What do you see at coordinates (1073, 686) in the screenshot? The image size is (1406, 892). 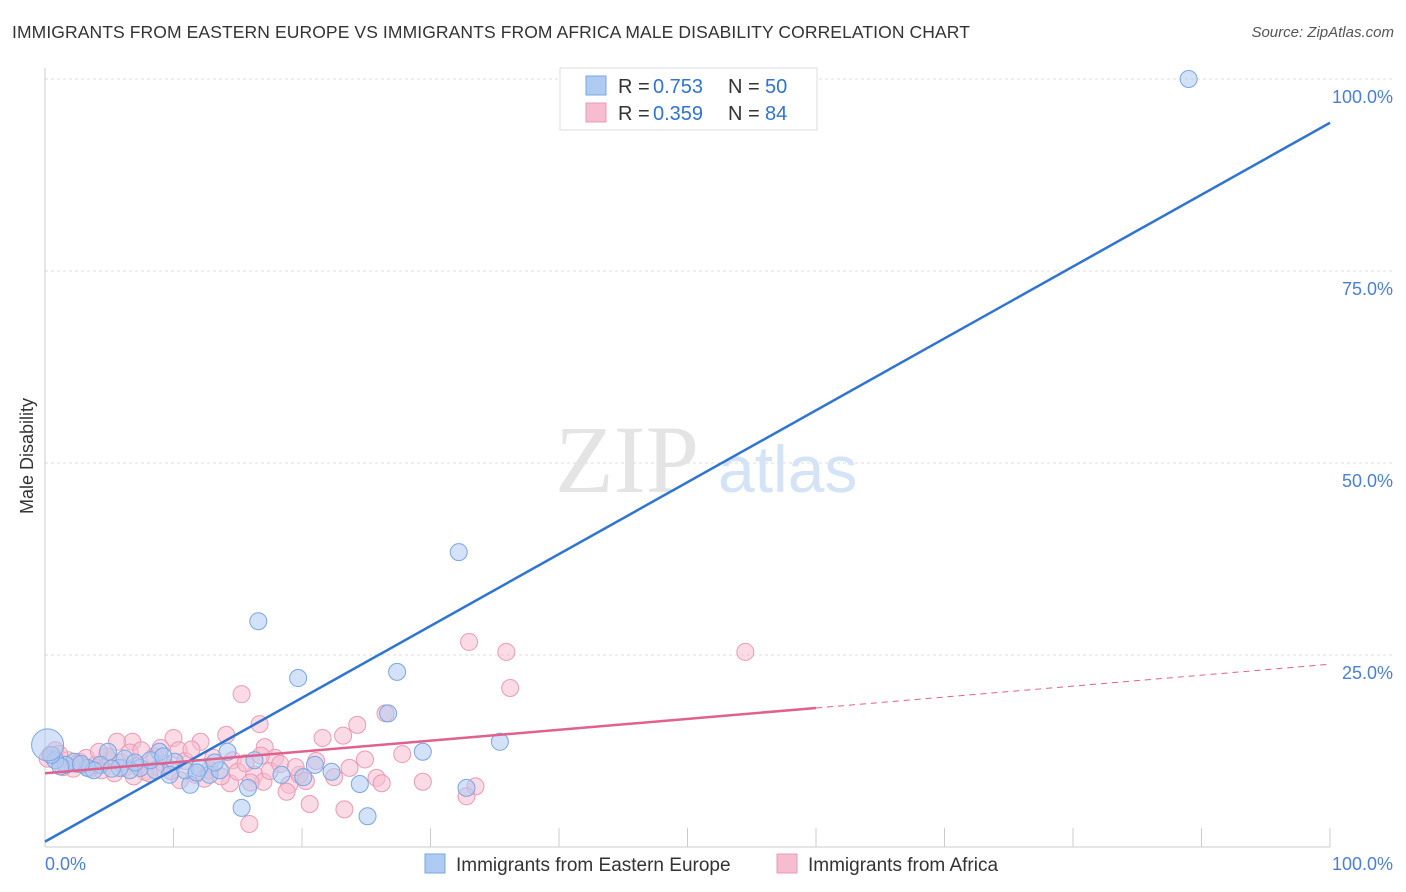 I see `trendline-africa-extension` at bounding box center [1073, 686].